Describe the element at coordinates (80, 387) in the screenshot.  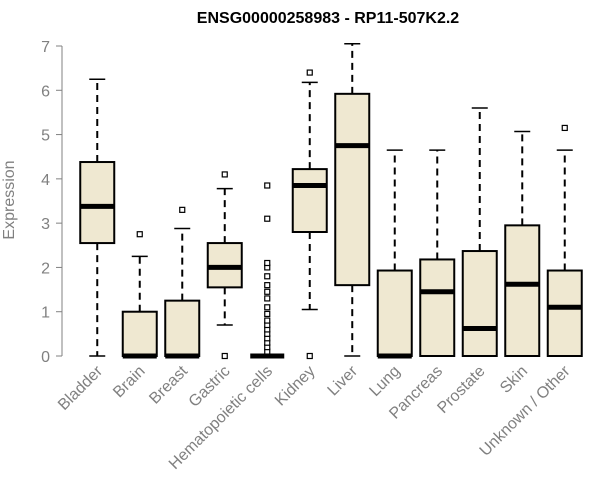
I see `x-tick-label: Bladder` at that location.